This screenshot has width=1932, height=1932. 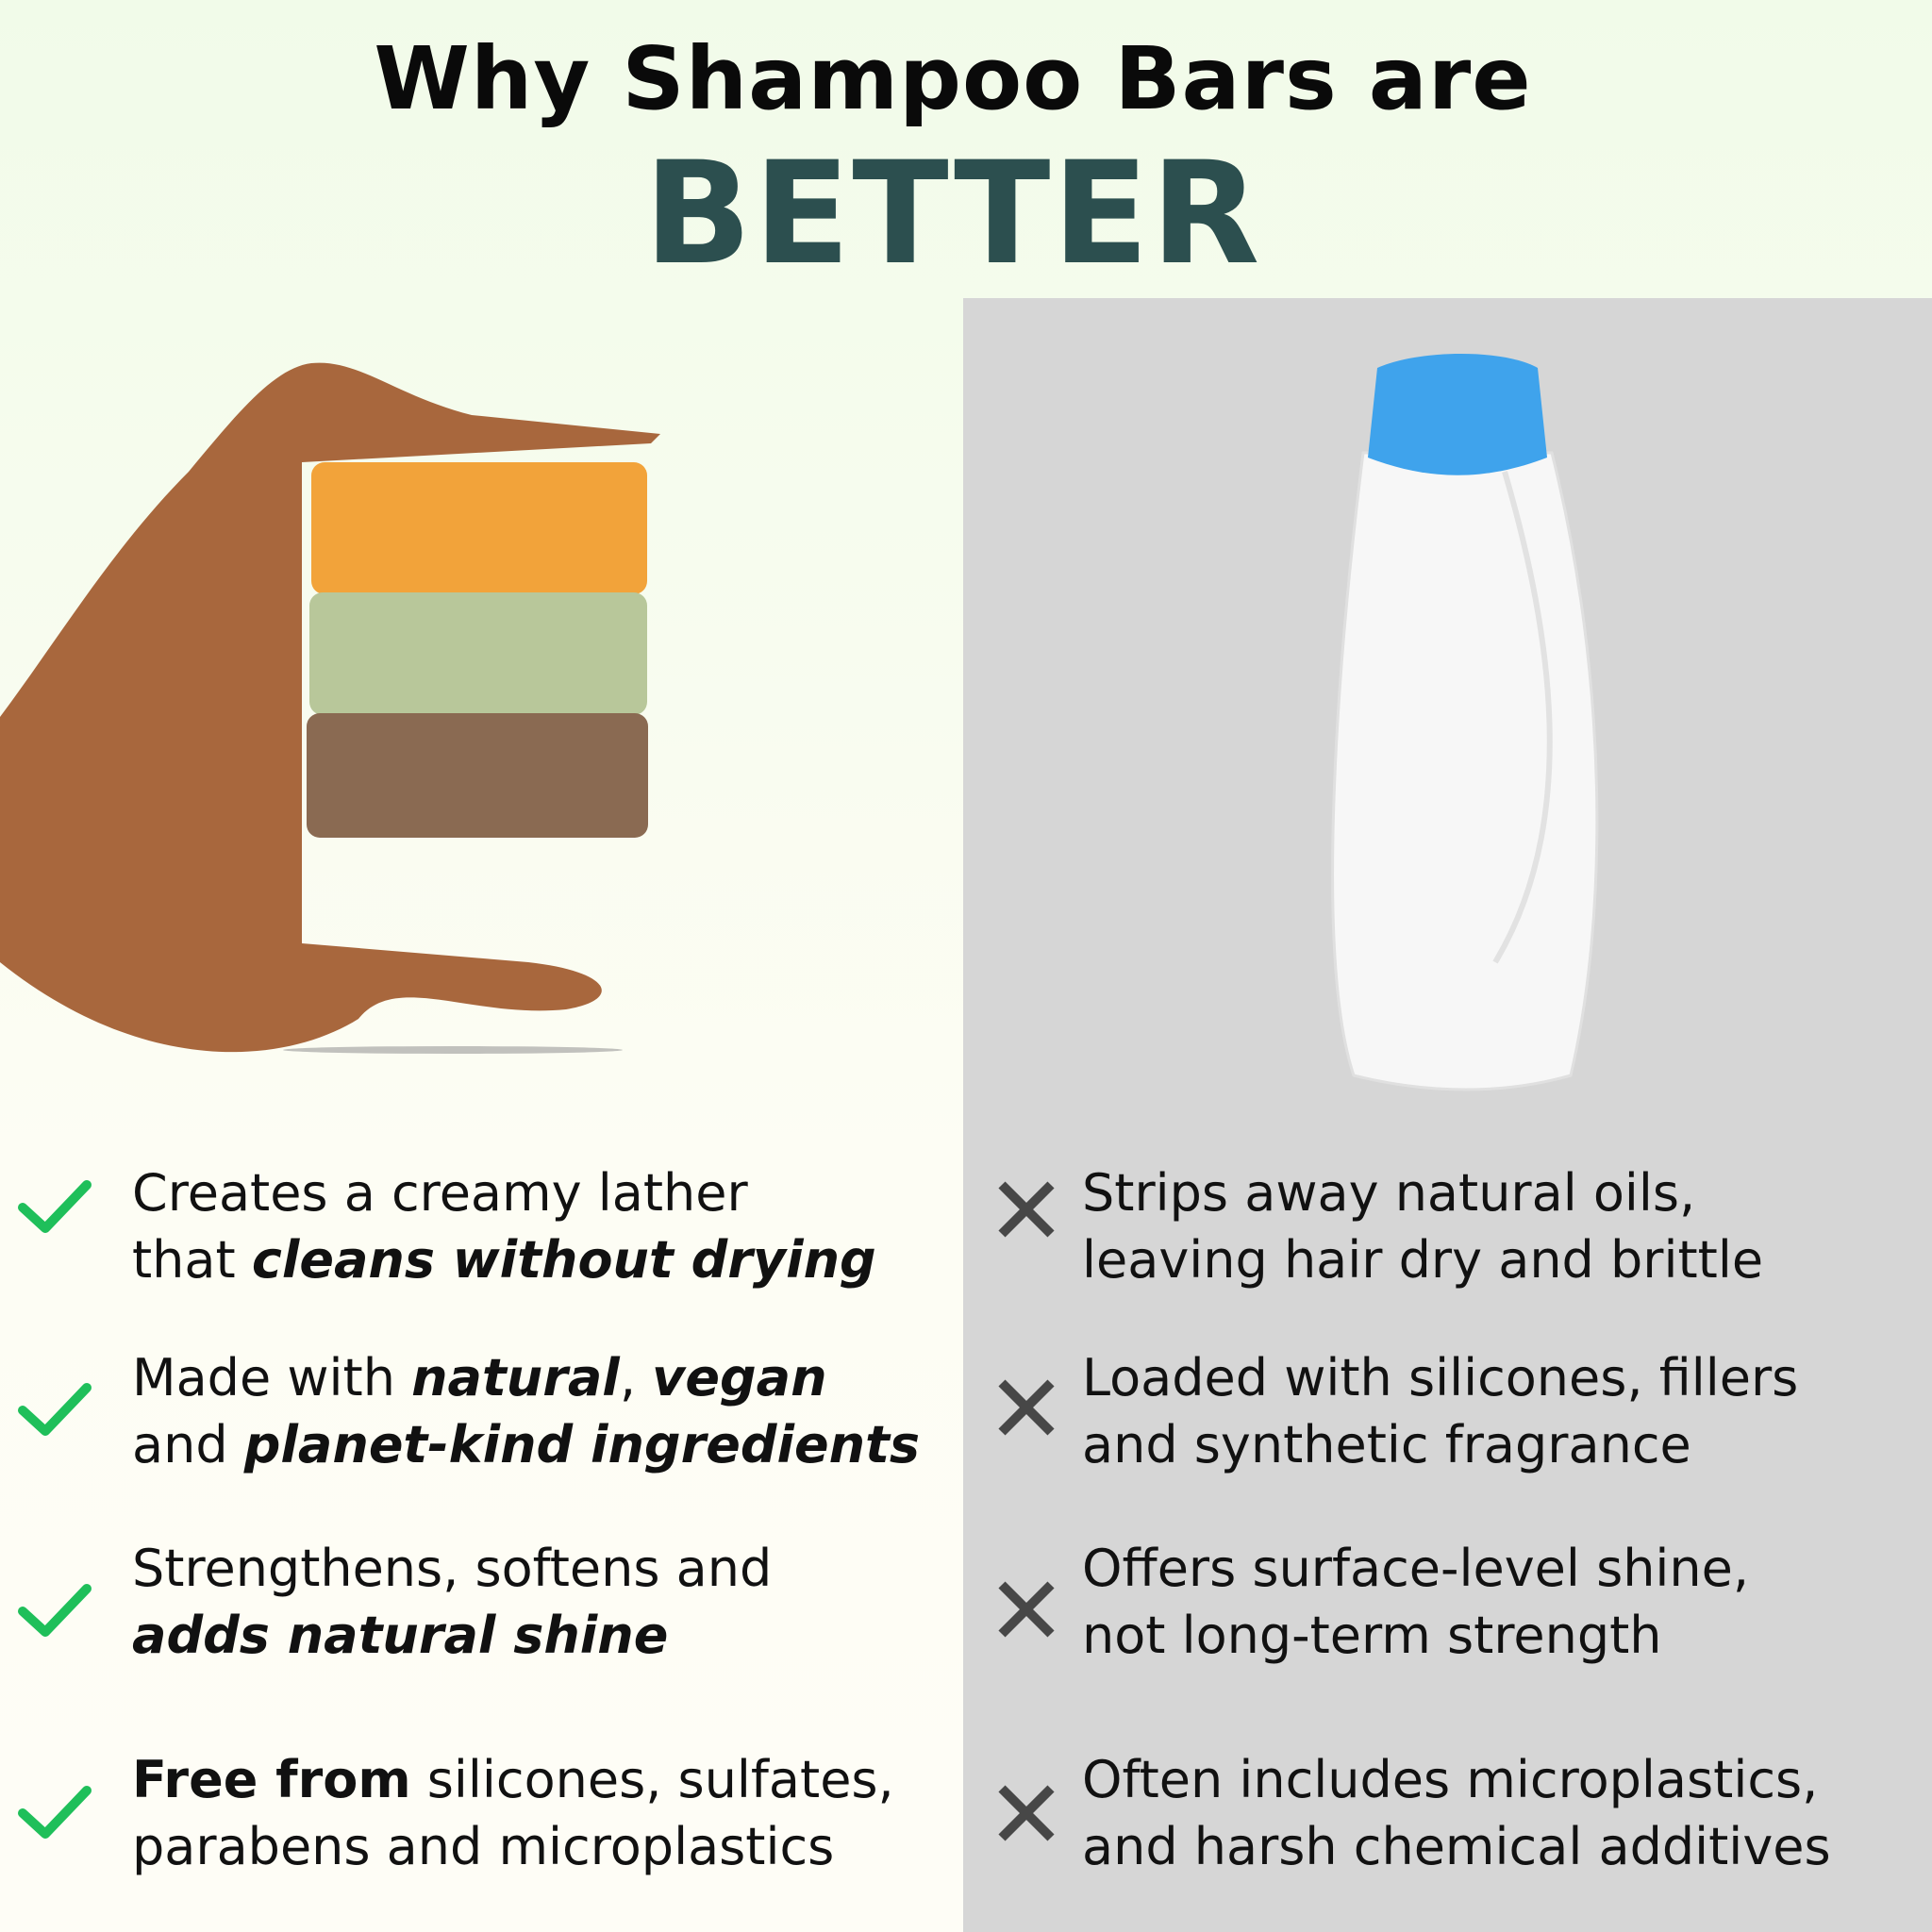 I want to click on plastic-shampoo-bottle-image, so click(x=1465, y=723).